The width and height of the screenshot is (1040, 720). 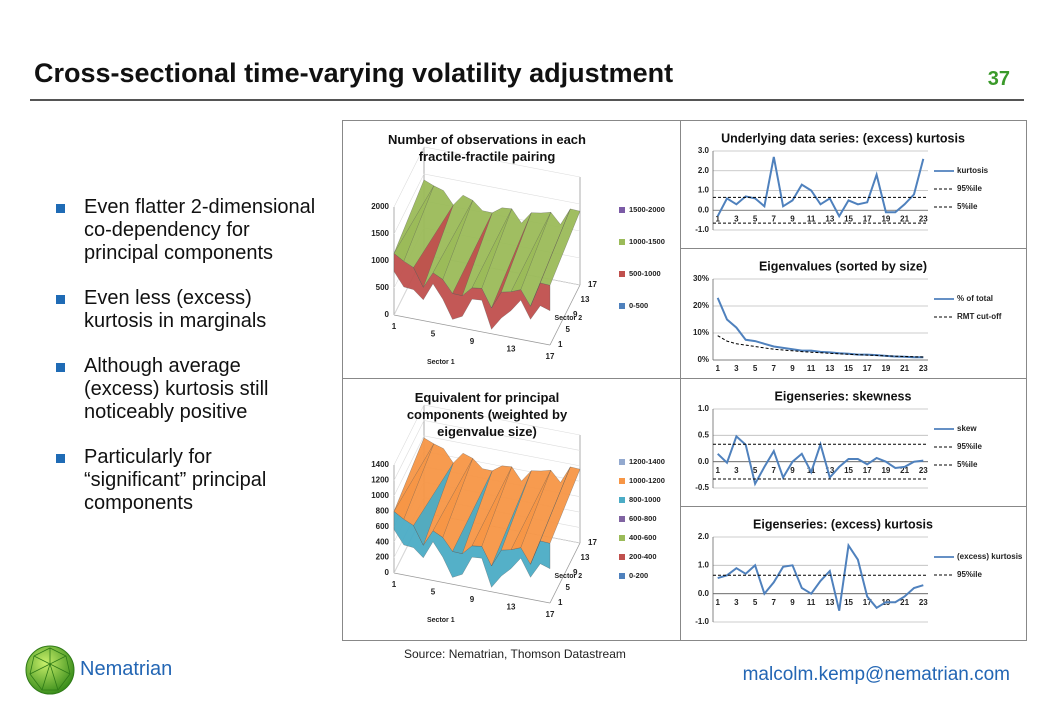 What do you see at coordinates (811, 218) in the screenshot?
I see `x-tick-label: 11` at bounding box center [811, 218].